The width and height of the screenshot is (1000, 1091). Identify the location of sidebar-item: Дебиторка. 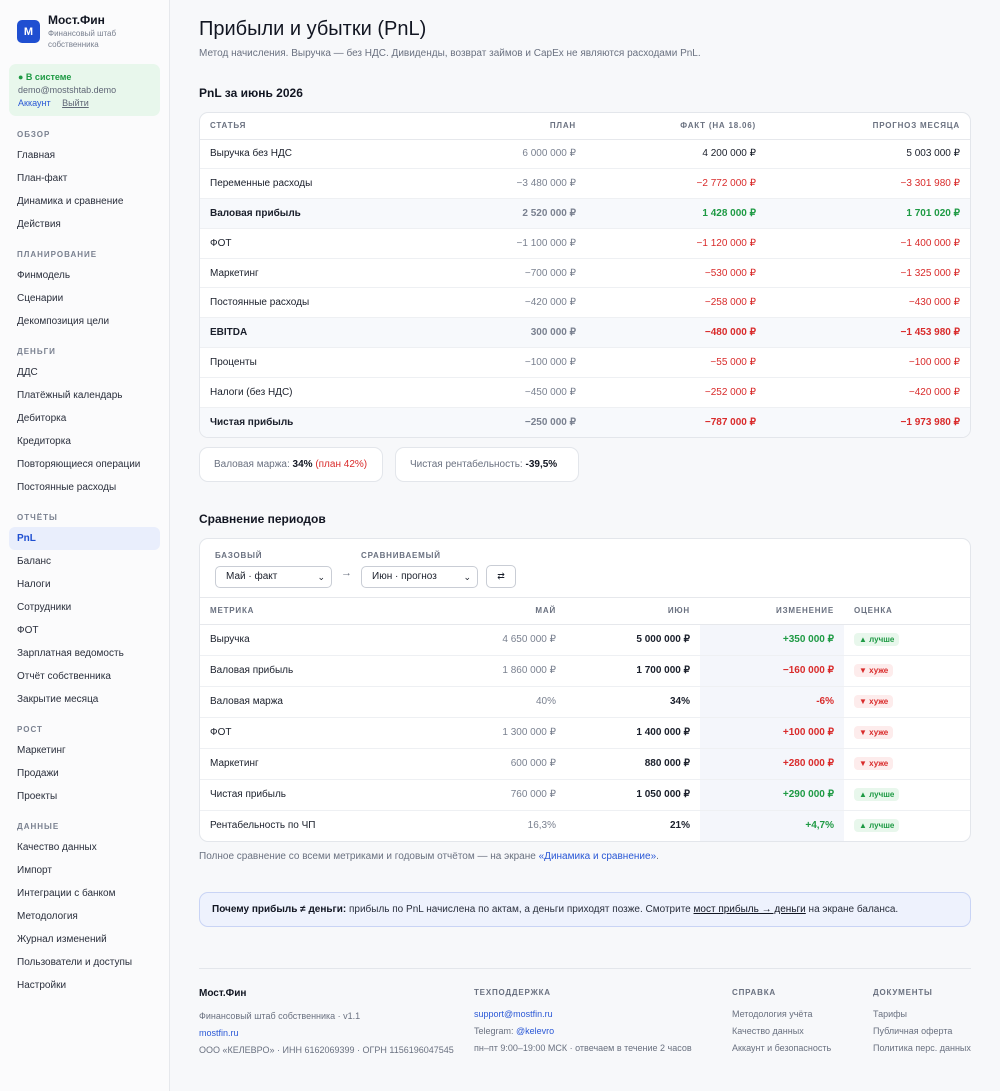
(42, 418).